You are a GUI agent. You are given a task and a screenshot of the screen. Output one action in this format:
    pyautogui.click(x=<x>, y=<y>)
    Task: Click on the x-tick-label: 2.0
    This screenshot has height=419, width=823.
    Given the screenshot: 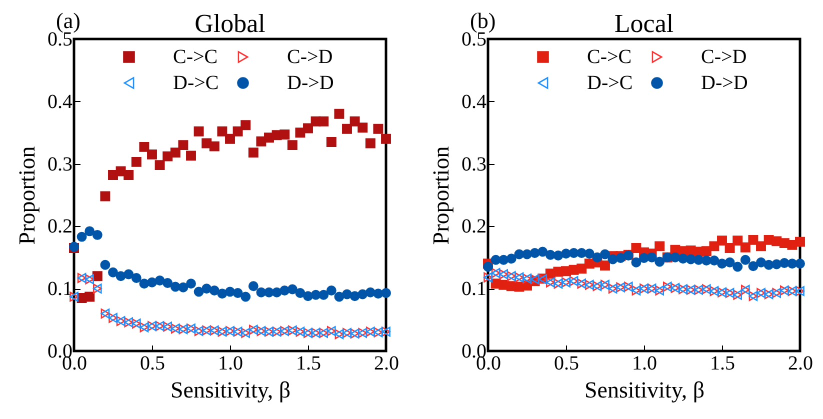 What is the action you would take?
    pyautogui.click(x=800, y=363)
    